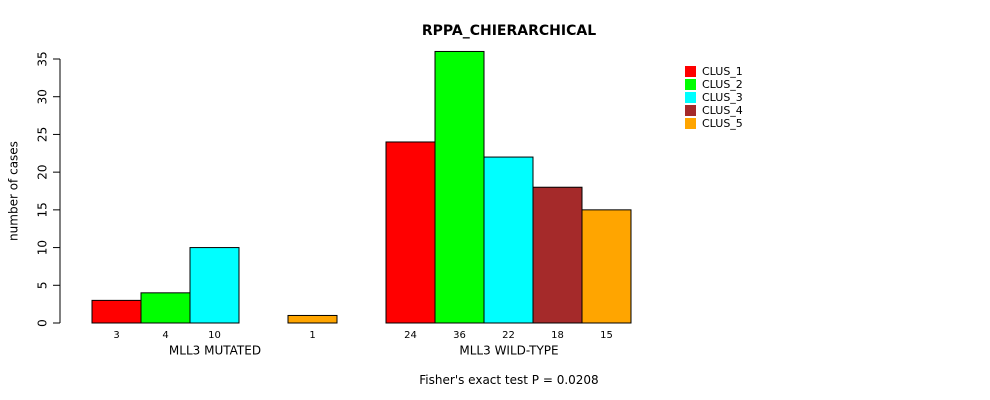  I want to click on group-label-mutated: MLL3 MUTATED, so click(215, 351).